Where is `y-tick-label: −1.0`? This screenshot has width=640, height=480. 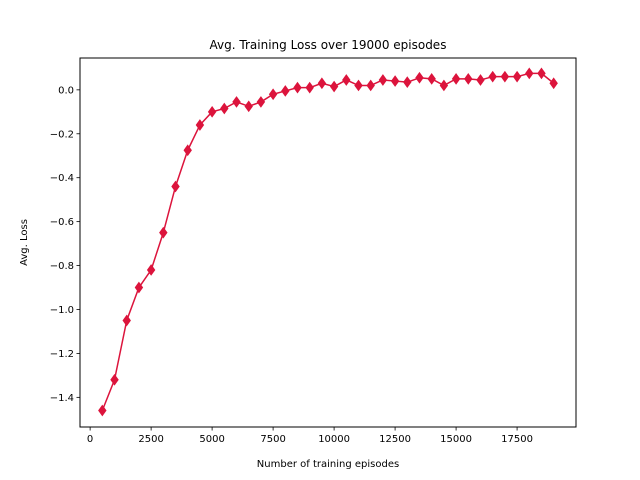
y-tick-label: −1.0 is located at coordinates (62, 310).